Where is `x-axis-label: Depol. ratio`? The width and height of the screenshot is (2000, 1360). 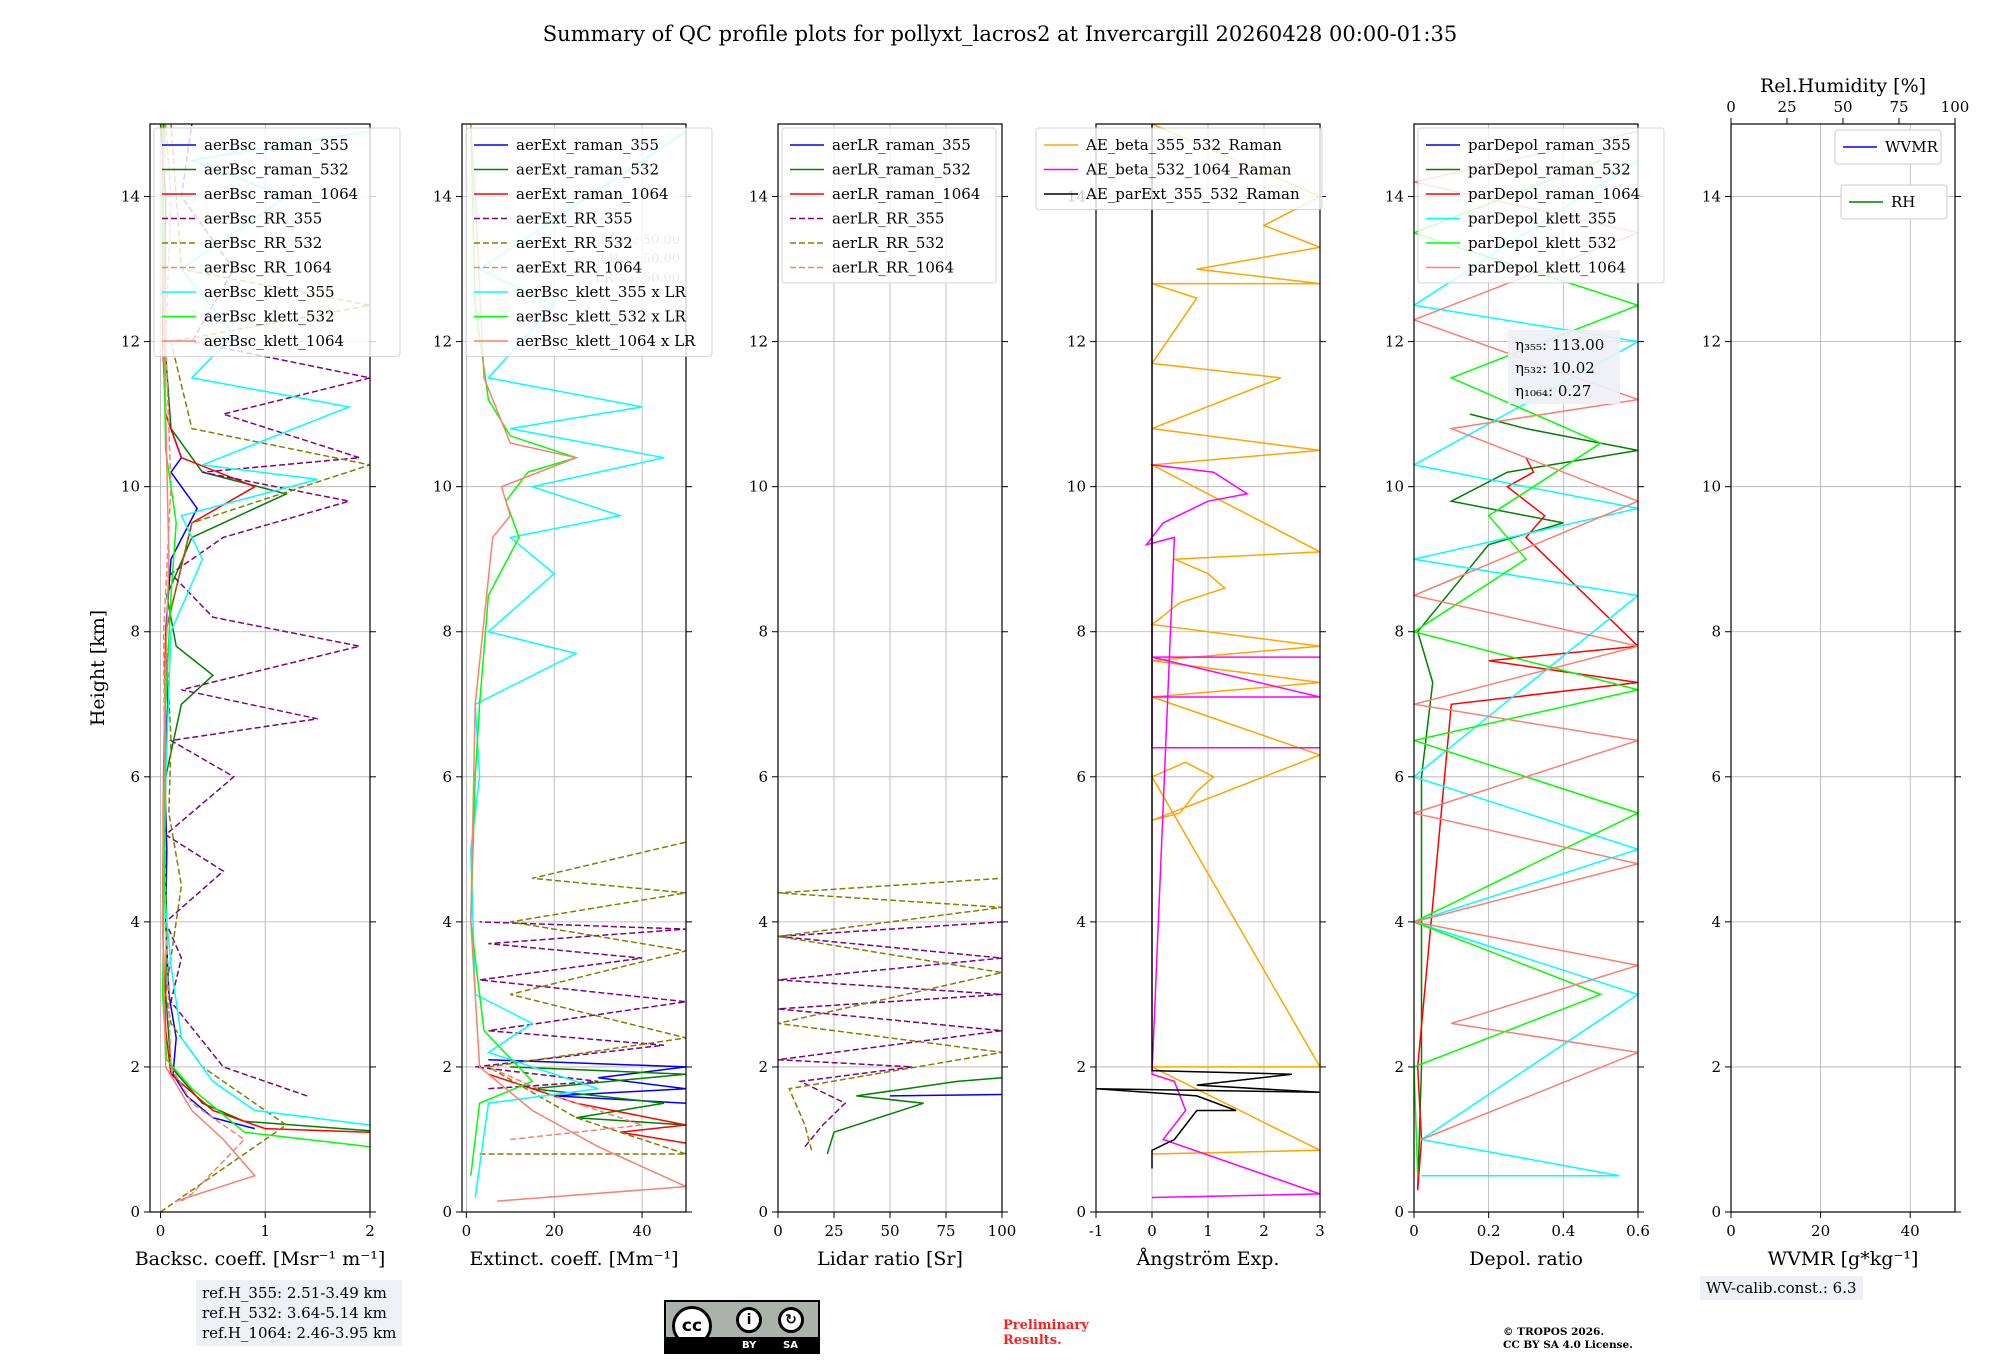
x-axis-label: Depol. ratio is located at coordinates (1526, 1259).